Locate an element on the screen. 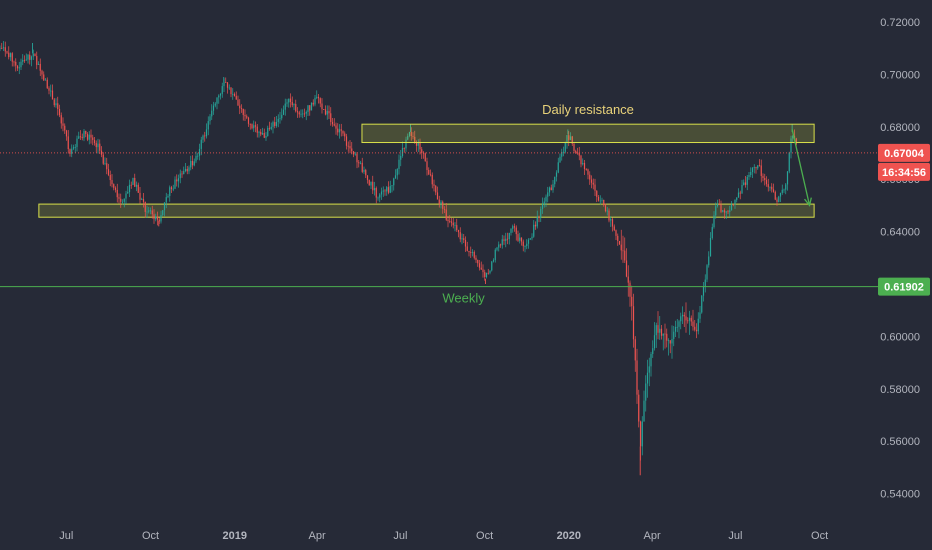 Image resolution: width=932 pixels, height=550 pixels. time-axis: Jul Oct 2019 Apr Jul Oct 2020 Apr Jul Oct is located at coordinates (443, 536).